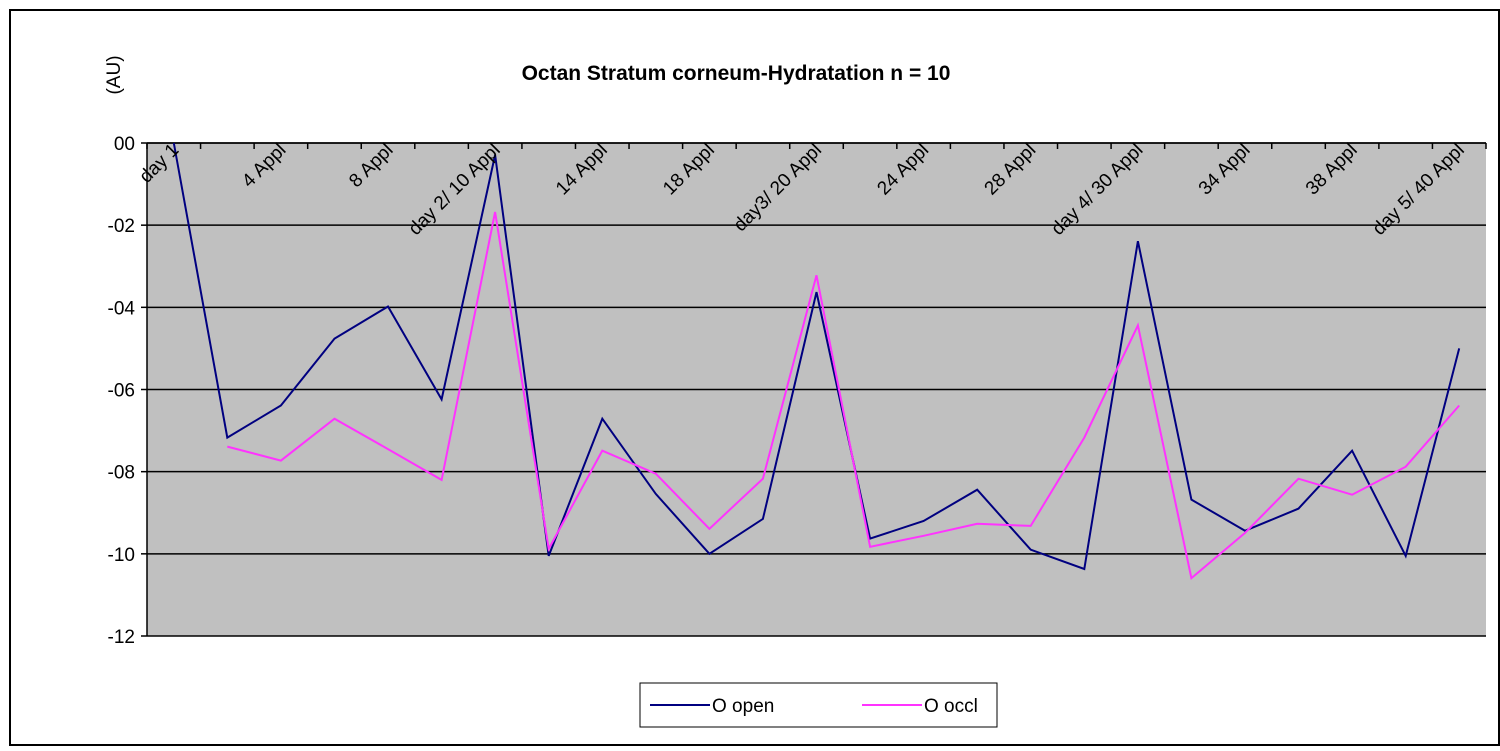  What do you see at coordinates (736, 73) in the screenshot?
I see `chart-title: Octan Stratum corneum-Hydratation n = 10` at bounding box center [736, 73].